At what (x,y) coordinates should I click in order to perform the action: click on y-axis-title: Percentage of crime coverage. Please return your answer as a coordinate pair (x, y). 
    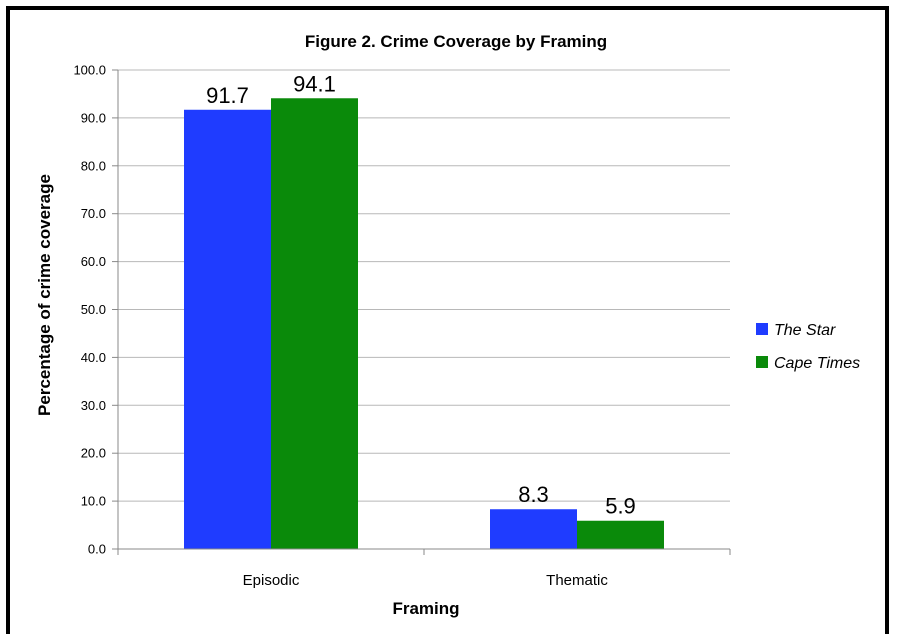
    Looking at the image, I should click on (44, 295).